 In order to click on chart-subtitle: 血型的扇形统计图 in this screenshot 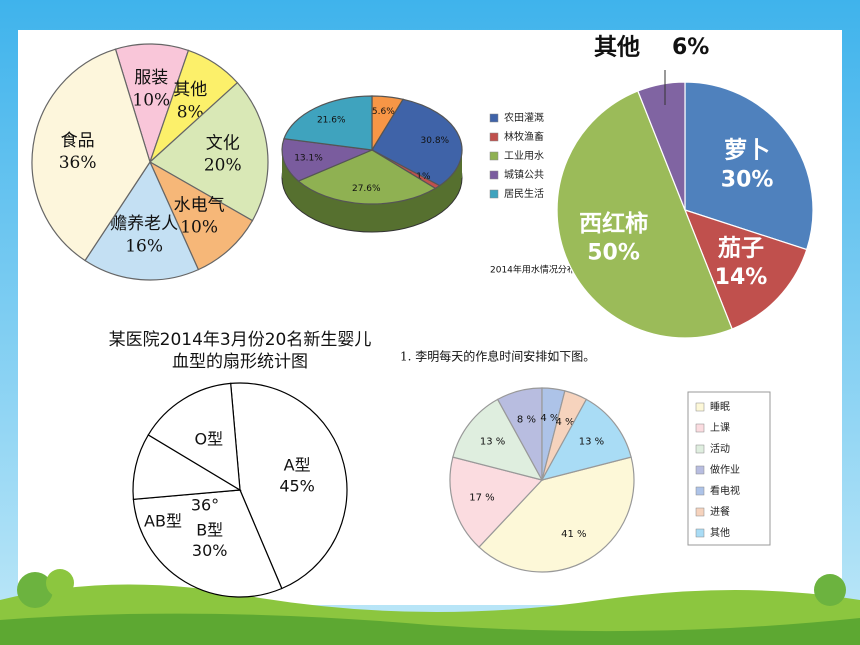, I will do `click(240, 362)`.